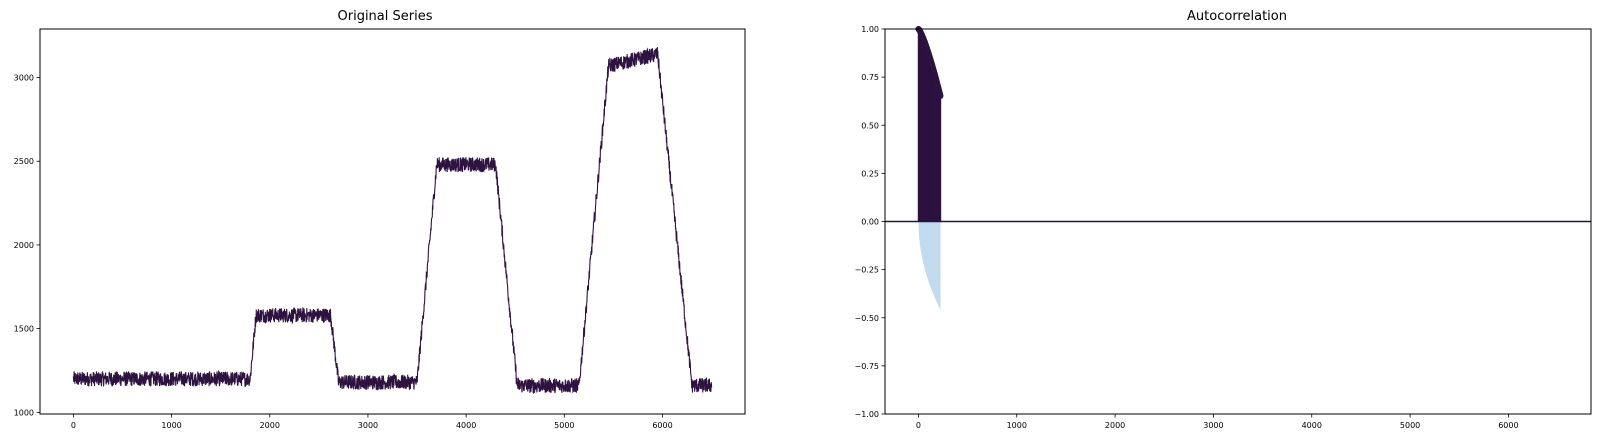 The image size is (1600, 443). What do you see at coordinates (1017, 425) in the screenshot?
I see `autocorrelation-xtick-label: 1000` at bounding box center [1017, 425].